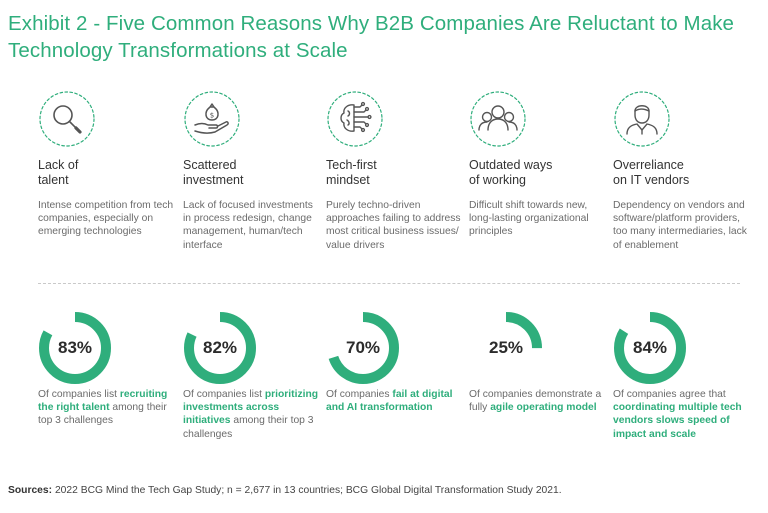 The image size is (768, 513). I want to click on donut-chart-scattered-investment: 82%, so click(220, 348).